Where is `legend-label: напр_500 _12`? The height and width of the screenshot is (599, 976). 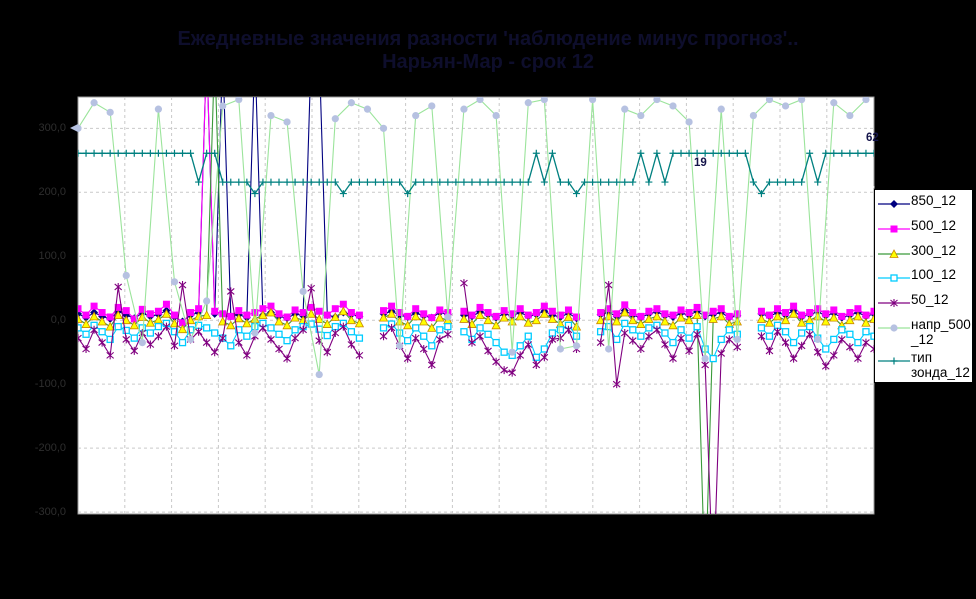
legend-label: напр_500 _12 is located at coordinates (941, 332).